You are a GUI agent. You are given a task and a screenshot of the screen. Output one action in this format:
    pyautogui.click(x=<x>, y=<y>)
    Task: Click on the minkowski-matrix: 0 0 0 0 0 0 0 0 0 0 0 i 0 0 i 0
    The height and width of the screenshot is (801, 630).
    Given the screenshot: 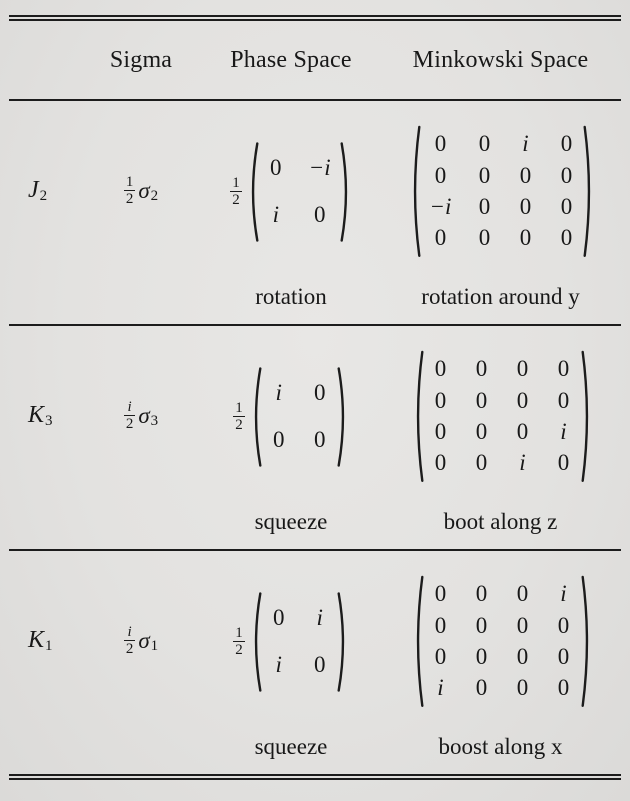 What is the action you would take?
    pyautogui.click(x=502, y=416)
    